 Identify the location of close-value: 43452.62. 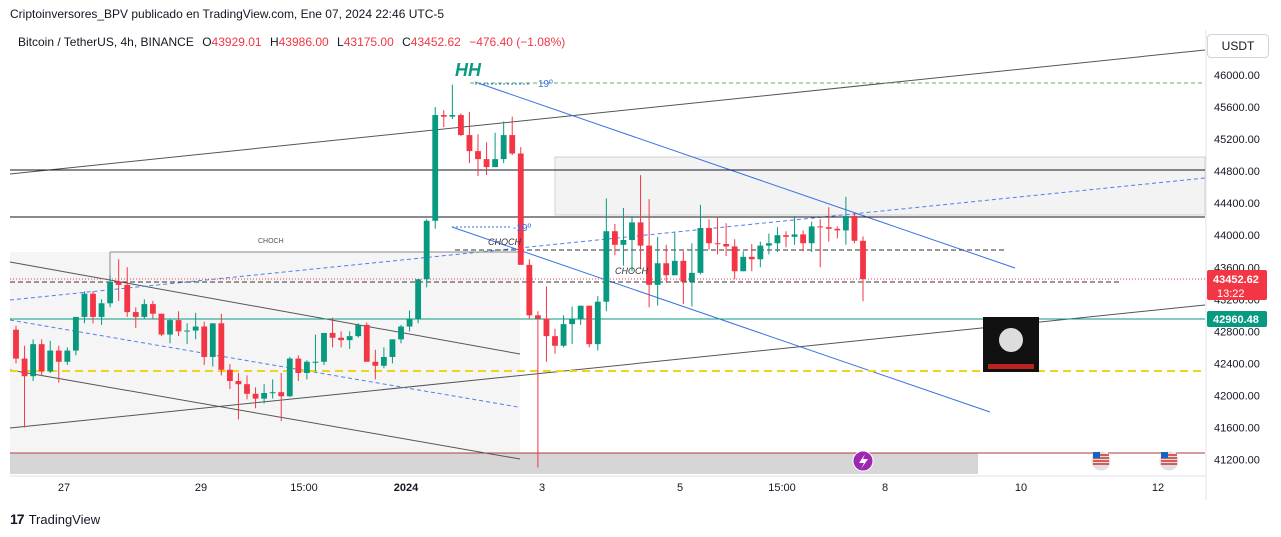
(435, 42).